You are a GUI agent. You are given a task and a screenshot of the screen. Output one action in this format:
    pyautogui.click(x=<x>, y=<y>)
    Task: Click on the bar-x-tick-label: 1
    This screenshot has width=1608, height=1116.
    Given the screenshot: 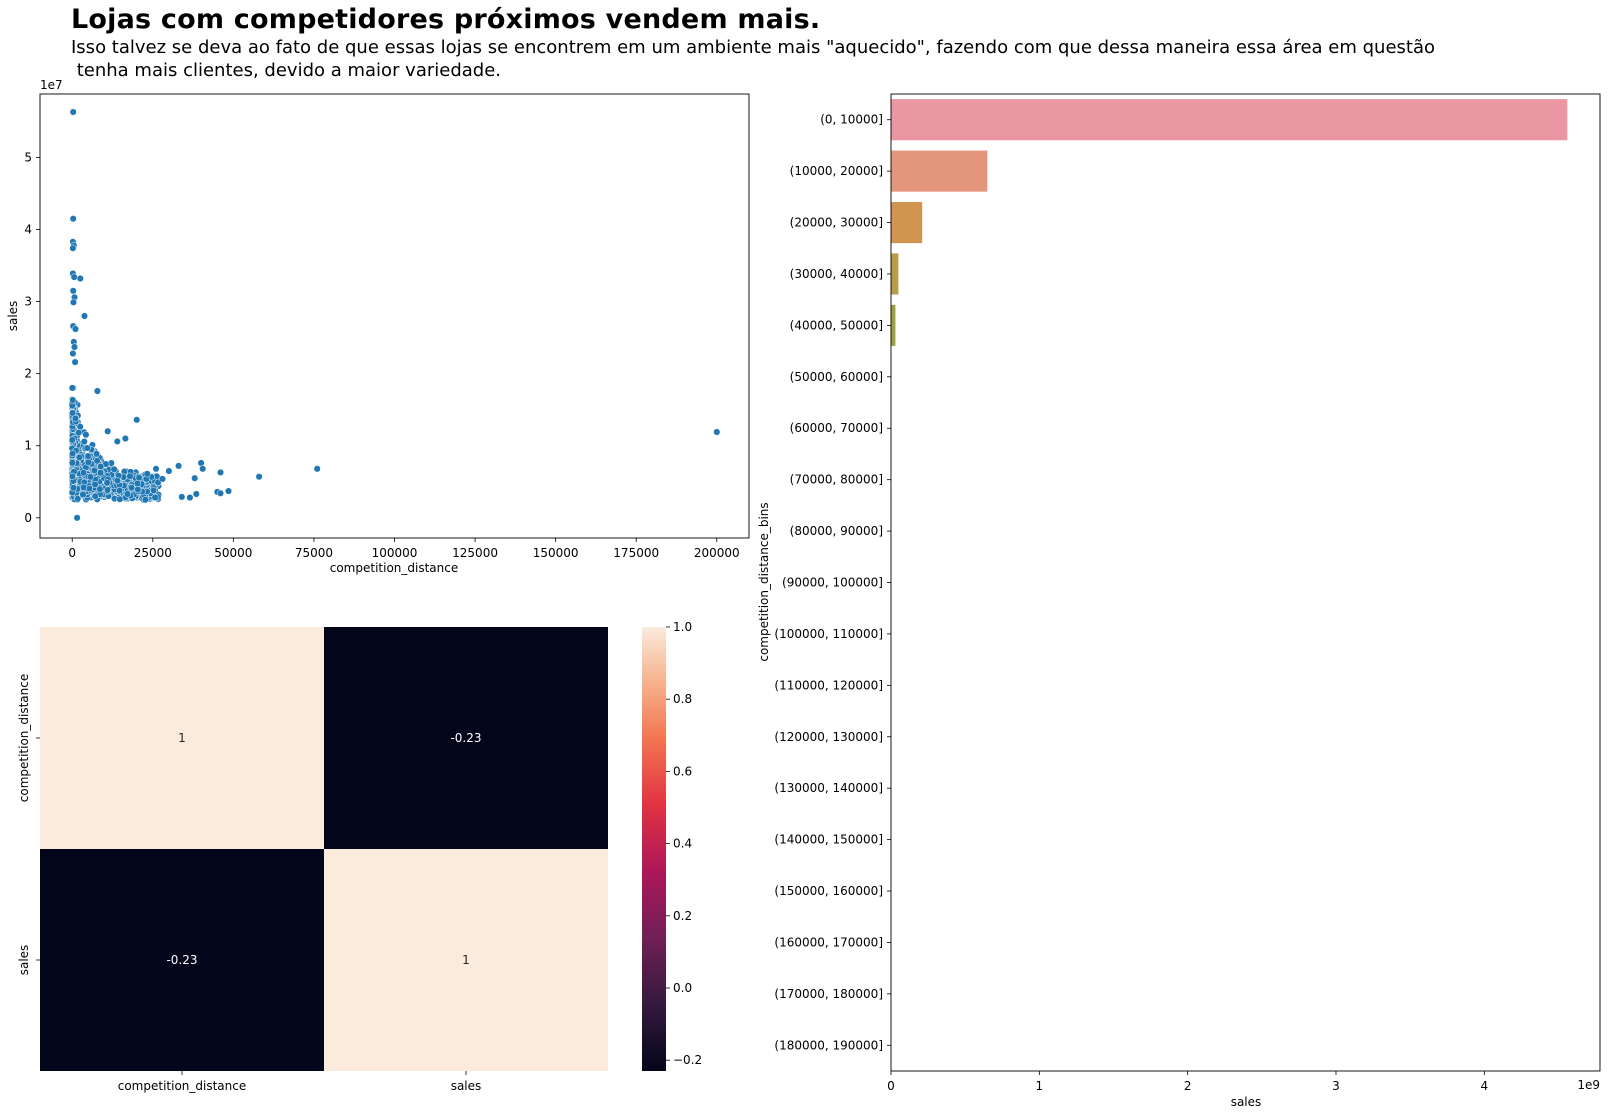 What is the action you would take?
    pyautogui.click(x=1040, y=1086)
    